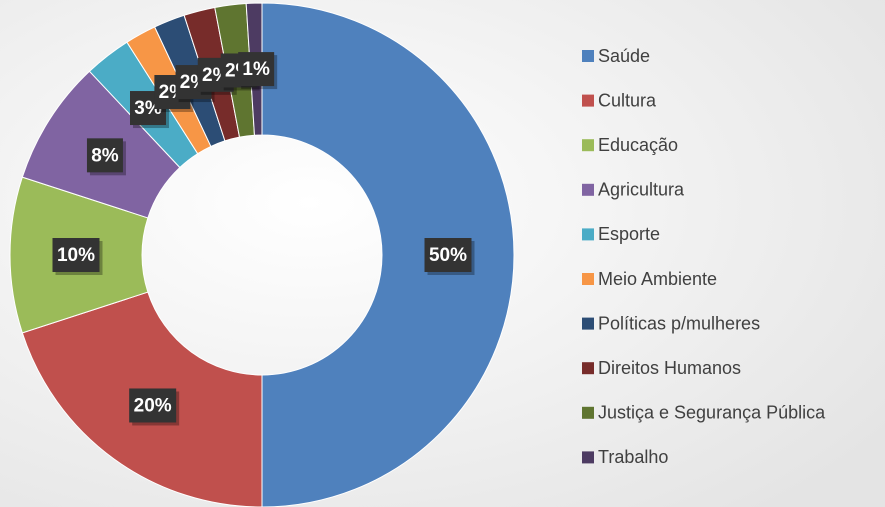  What do you see at coordinates (657, 279) in the screenshot?
I see `legend-label: Meio Ambiente` at bounding box center [657, 279].